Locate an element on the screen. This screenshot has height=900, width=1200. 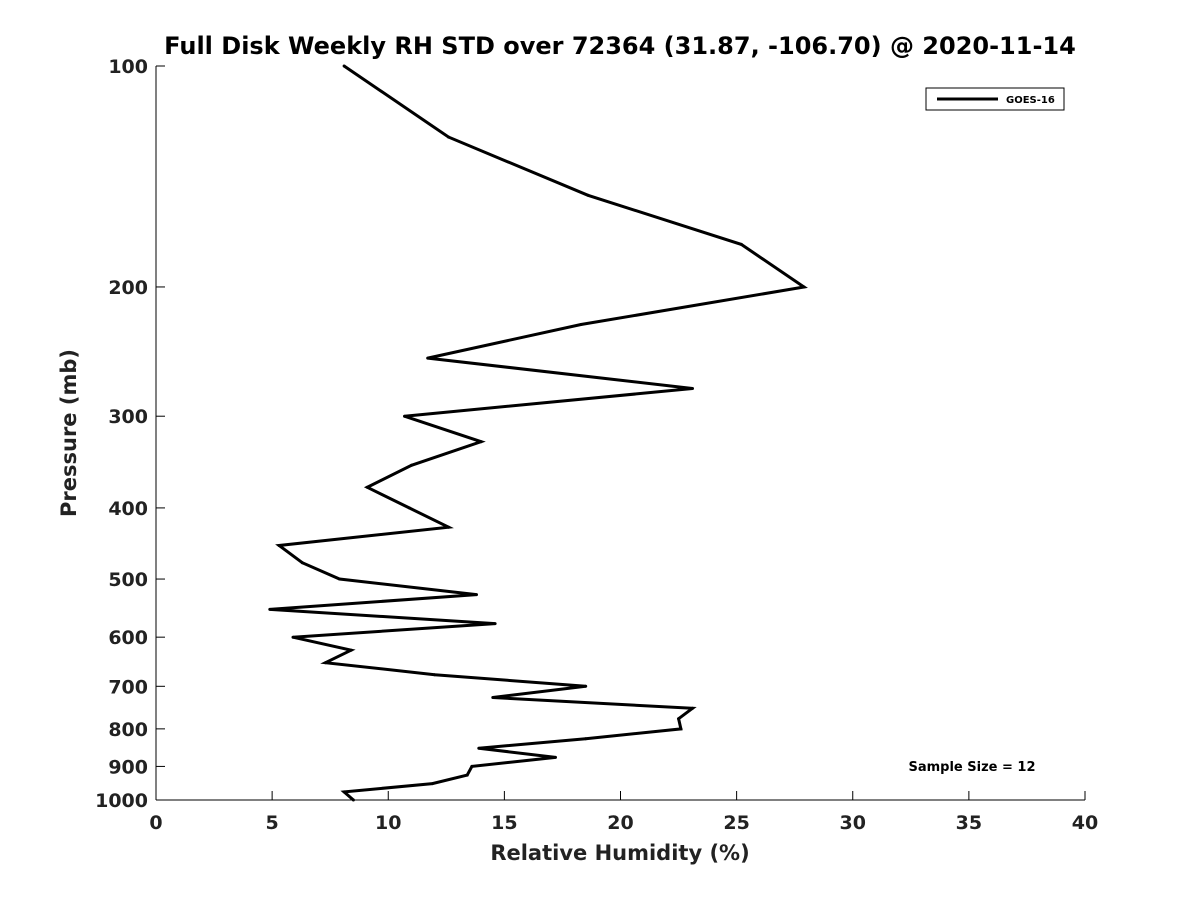
y-ticks: 100 200 300 400 500 600 700 800 900 1000 is located at coordinates (130, 434).